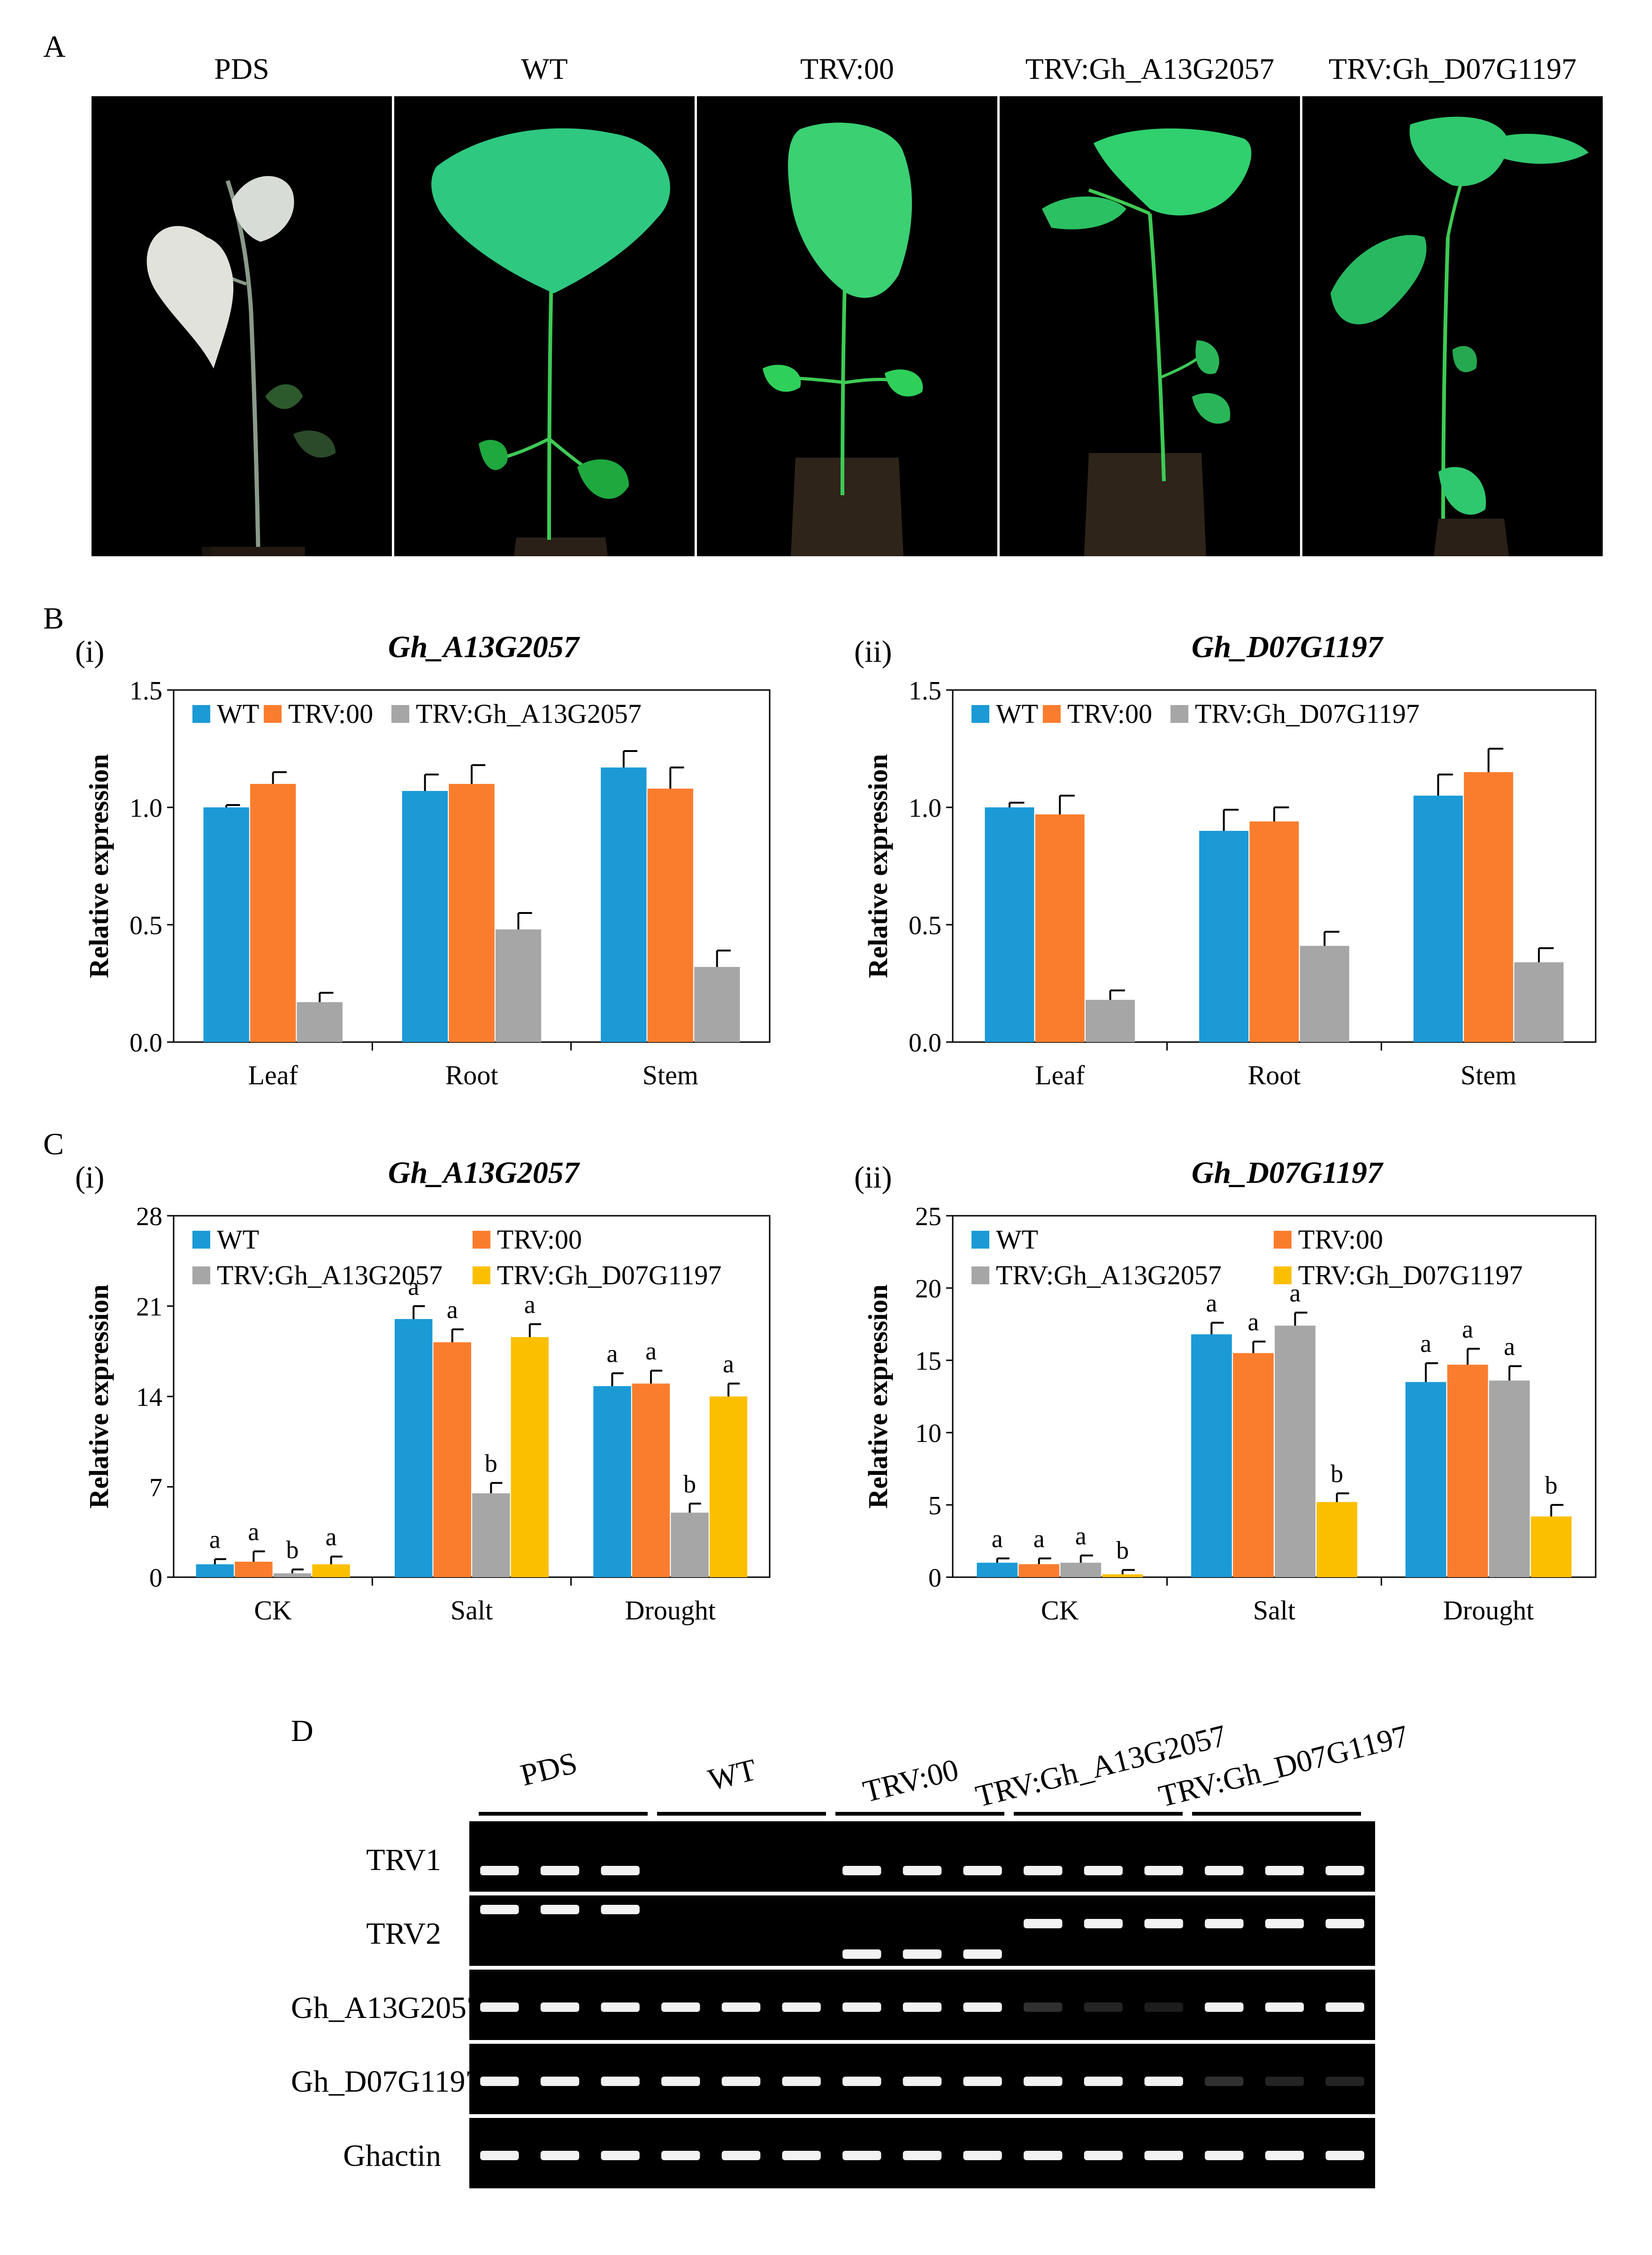 The width and height of the screenshot is (1652, 2255). Describe the element at coordinates (1017, 713) in the screenshot. I see `legend-label: WT` at that location.